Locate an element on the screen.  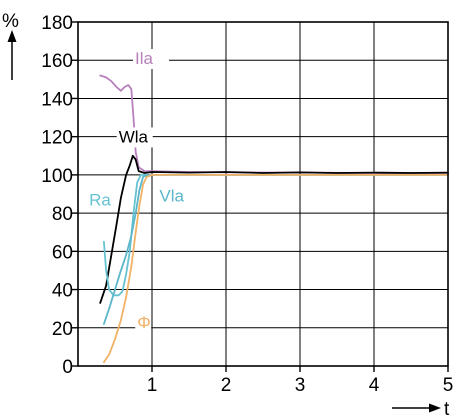
x-axis-arrow is located at coordinates (416, 408).